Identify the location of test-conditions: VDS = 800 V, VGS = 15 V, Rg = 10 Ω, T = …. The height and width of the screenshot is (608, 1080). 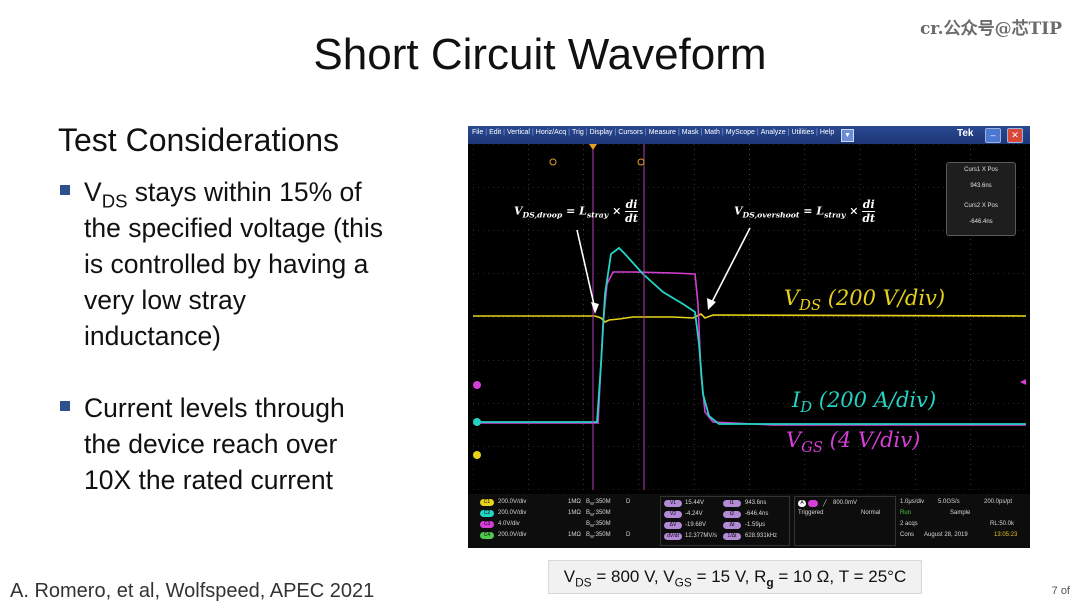
(735, 577).